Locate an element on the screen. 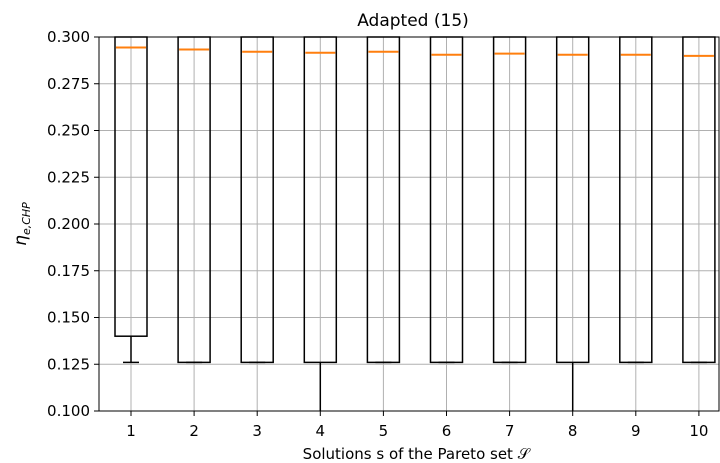 The height and width of the screenshot is (463, 720). y-axis-label: ηe,CHP is located at coordinates (22, 224).